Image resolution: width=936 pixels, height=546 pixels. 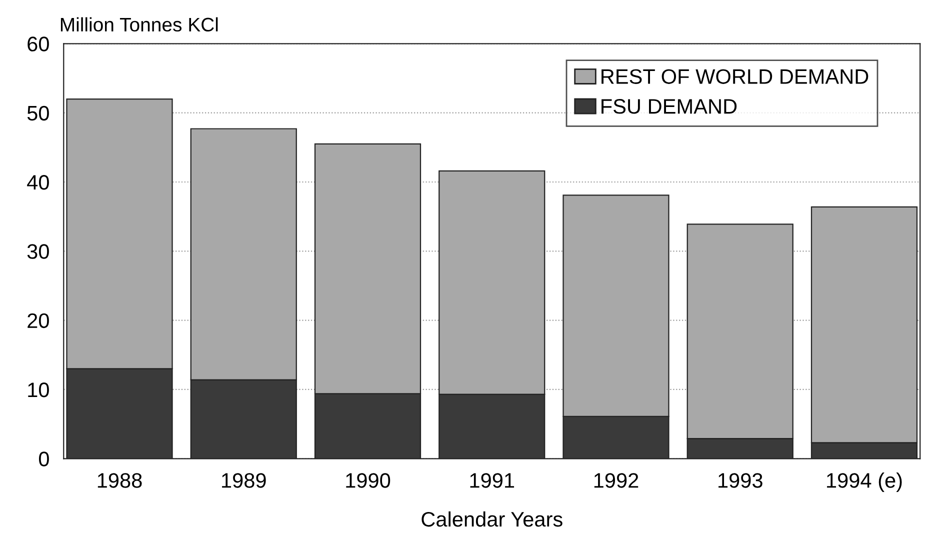 What do you see at coordinates (38, 44) in the screenshot?
I see `y-tick-label: 60` at bounding box center [38, 44].